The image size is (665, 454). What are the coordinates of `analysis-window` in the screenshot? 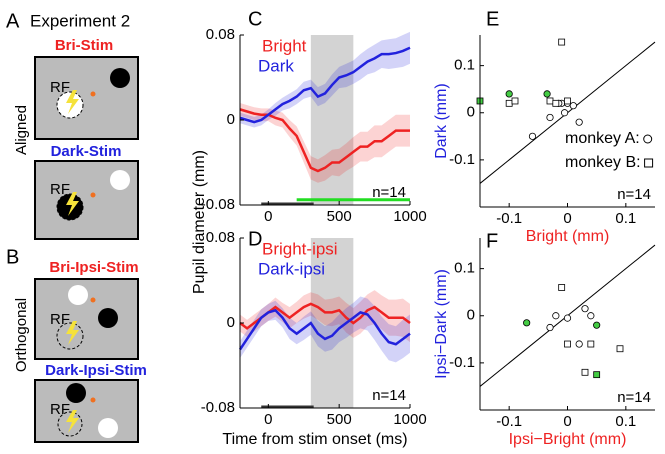 It's located at (332, 120).